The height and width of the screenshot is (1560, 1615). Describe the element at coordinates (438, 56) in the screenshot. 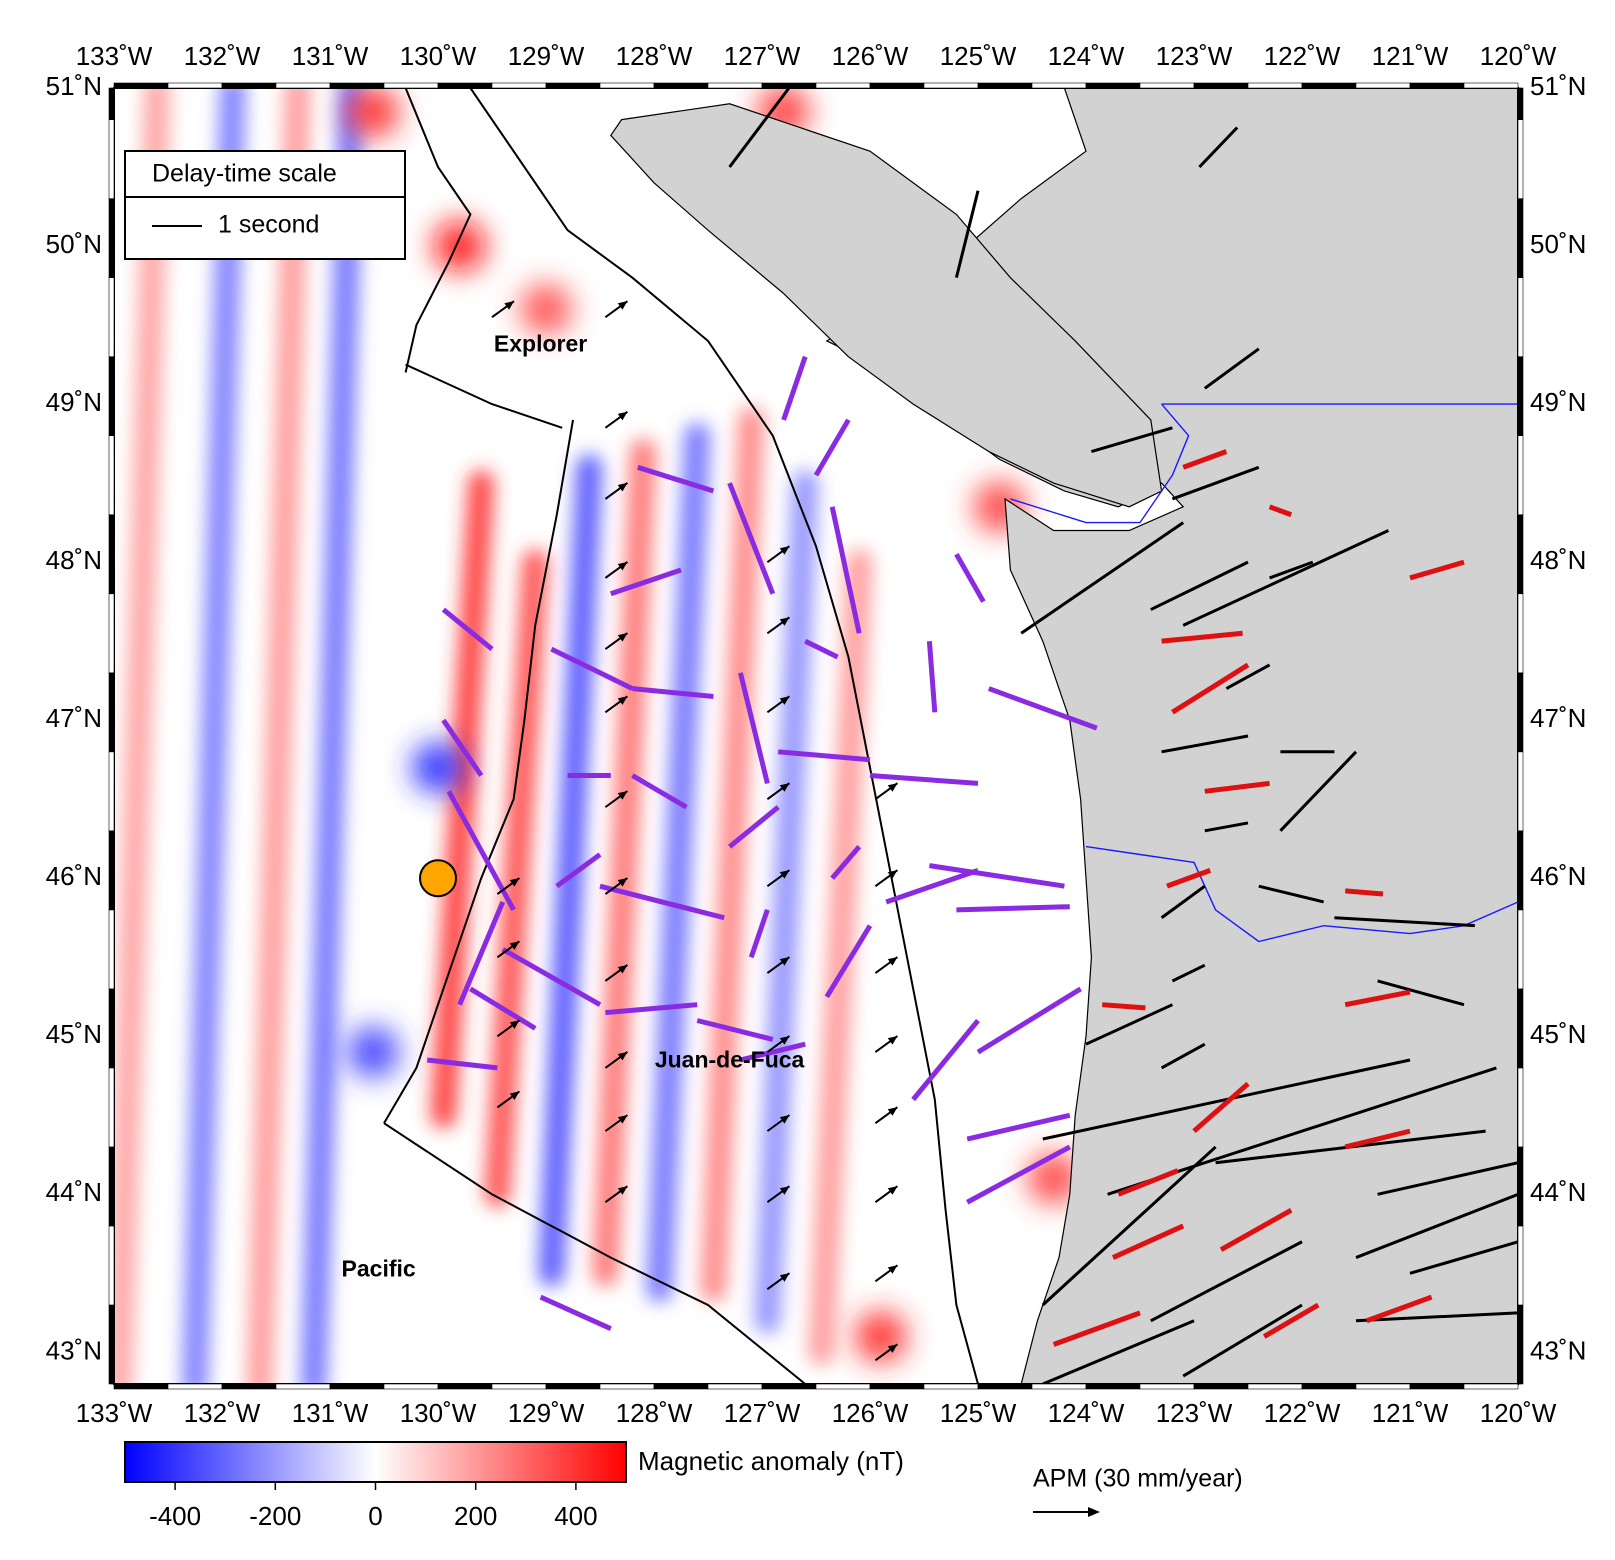

I see `lon-tick-label-top: 130˚W` at that location.